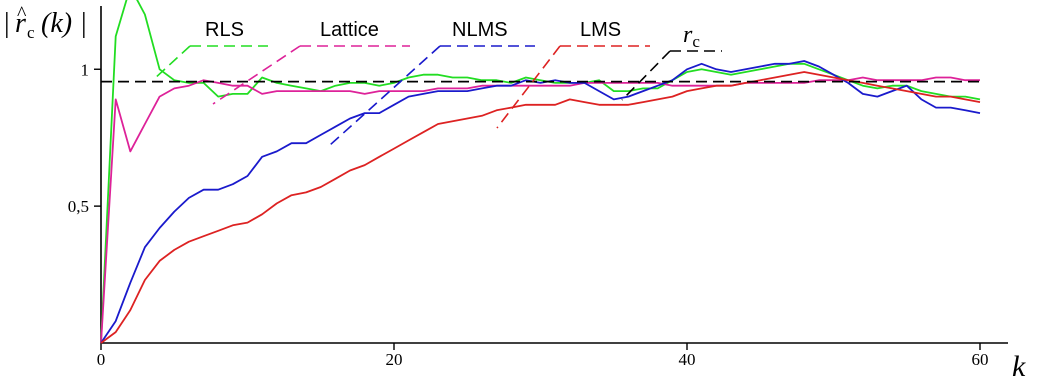 This screenshot has width=1041, height=383. Describe the element at coordinates (56, 23) in the screenshot. I see `ylabel-argument: (k)` at that location.